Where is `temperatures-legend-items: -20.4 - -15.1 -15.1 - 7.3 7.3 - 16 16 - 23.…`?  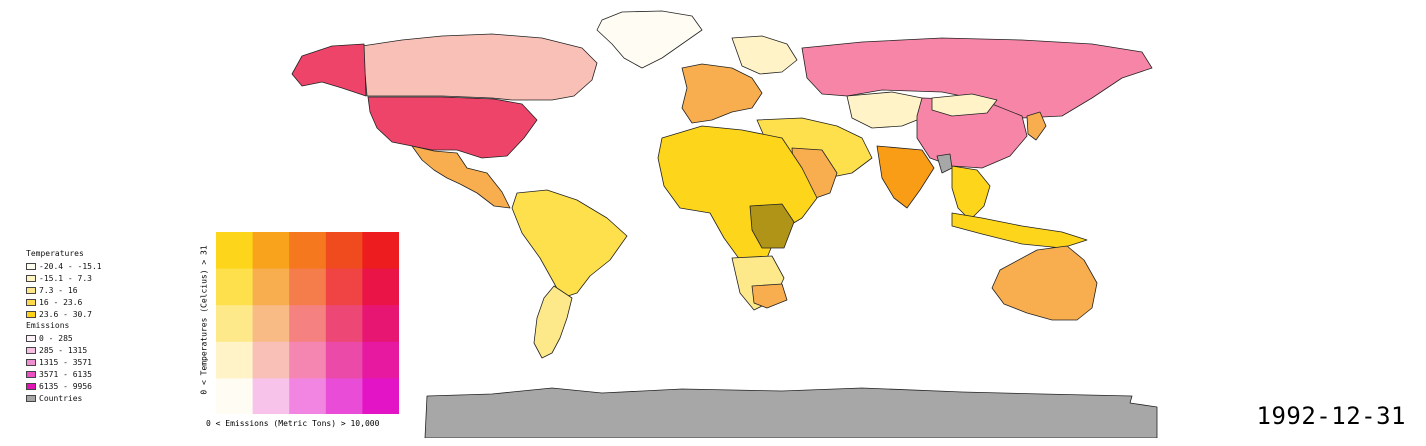 temperatures-legend-items: -20.4 - -15.1 -15.1 - 7.3 7.3 - 16 16 - 23.… is located at coordinates (64, 290).